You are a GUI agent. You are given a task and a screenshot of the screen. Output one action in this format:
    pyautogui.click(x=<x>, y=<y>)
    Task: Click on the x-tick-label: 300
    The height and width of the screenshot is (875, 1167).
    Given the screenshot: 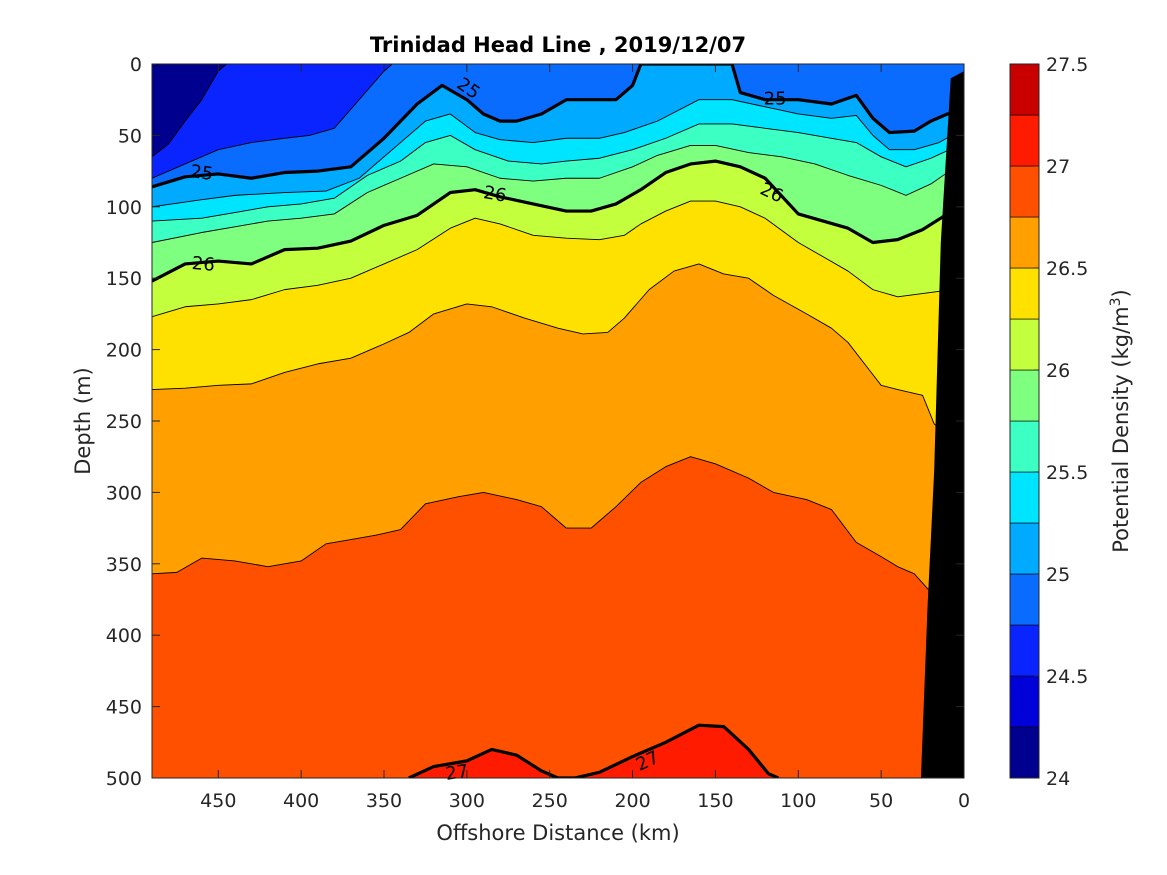 What is the action you would take?
    pyautogui.click(x=467, y=801)
    